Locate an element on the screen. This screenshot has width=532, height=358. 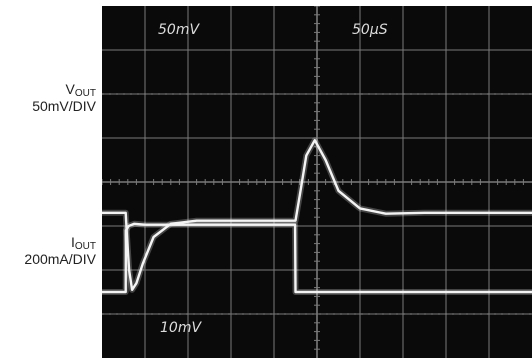
vout-label-subscript: OUT is located at coordinates (85, 93).